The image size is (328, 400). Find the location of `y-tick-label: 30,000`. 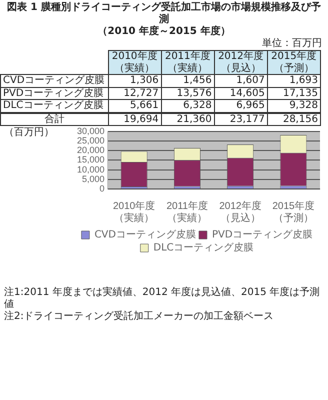

y-tick-label: 30,000 is located at coordinates (90, 131).